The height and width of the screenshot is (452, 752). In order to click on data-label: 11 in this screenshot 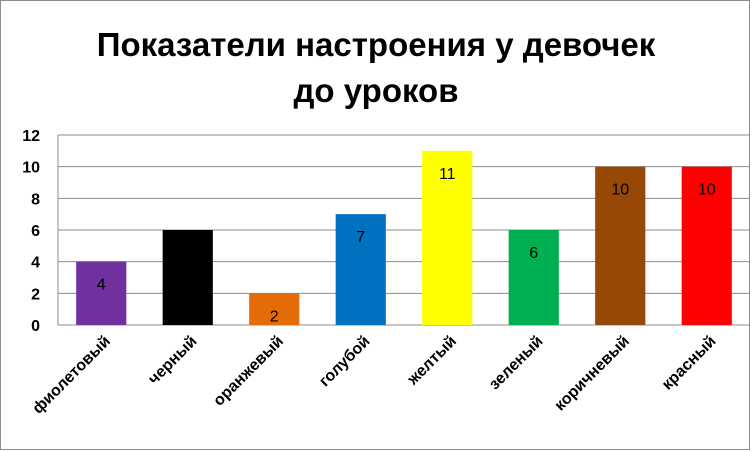, I will do `click(447, 174)`.